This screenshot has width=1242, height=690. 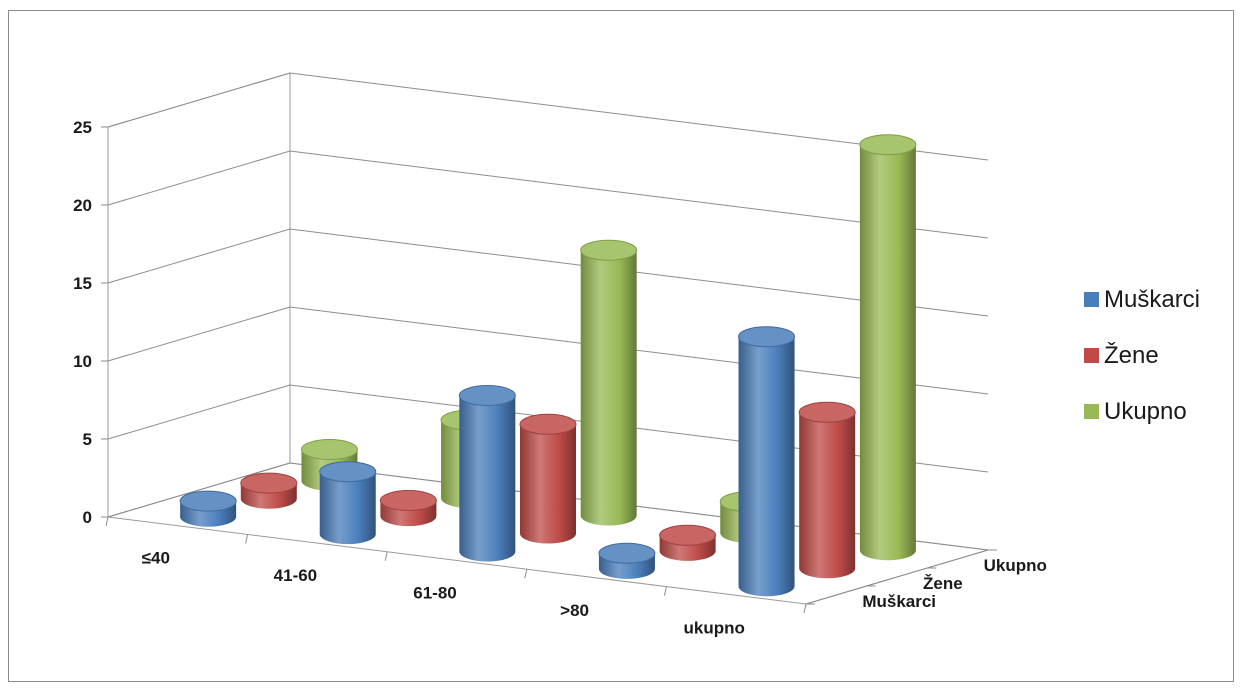 I want to click on y-tick-label: 25, so click(x=82, y=127).